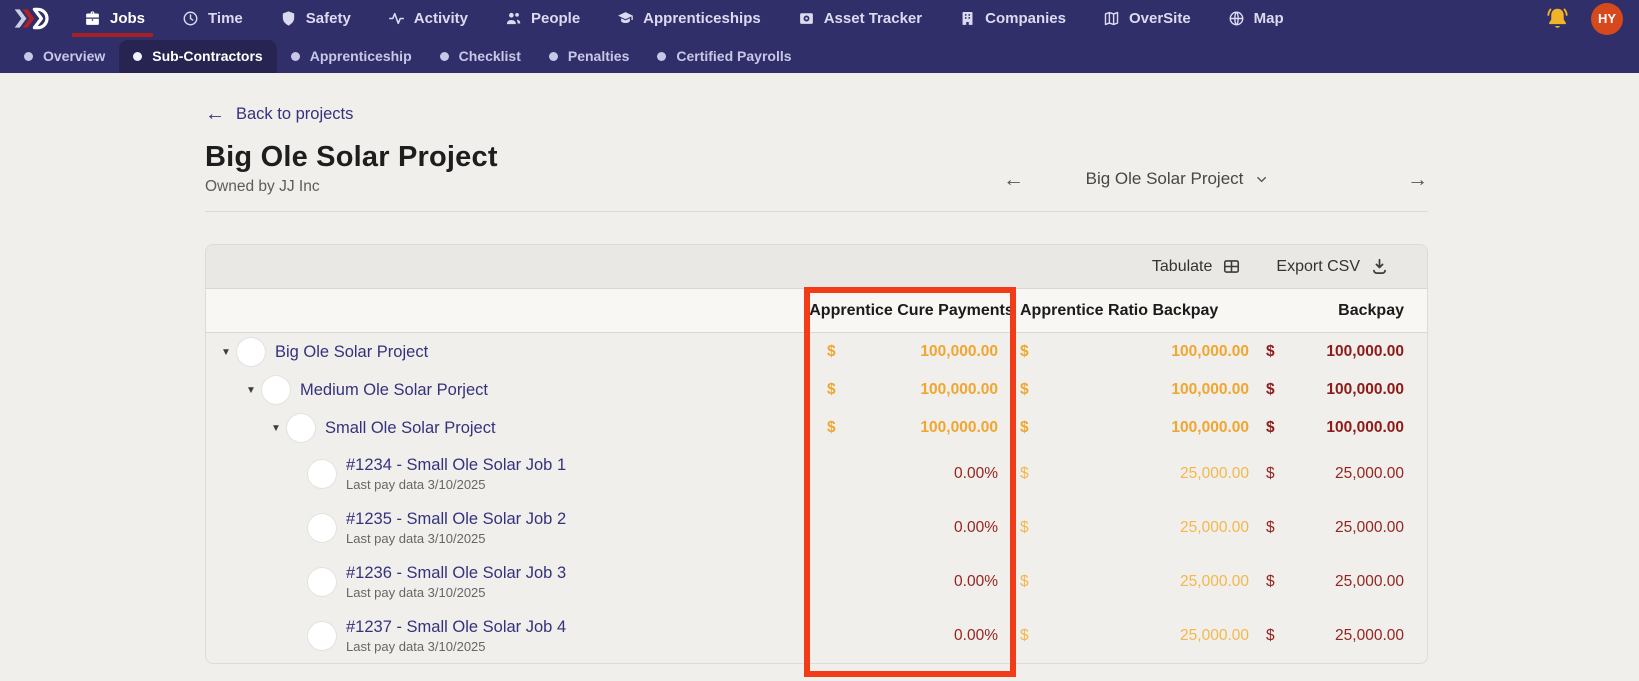  Describe the element at coordinates (1012, 18) in the screenshot. I see `nav-item-companies: Companies` at that location.